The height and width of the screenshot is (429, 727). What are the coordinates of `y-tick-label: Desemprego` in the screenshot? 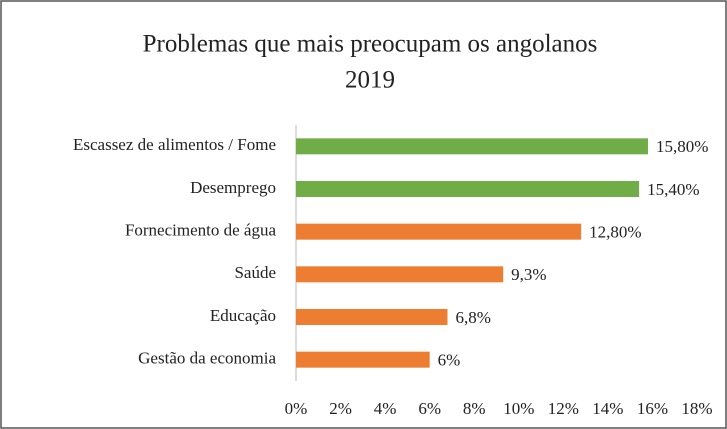 It's located at (233, 187).